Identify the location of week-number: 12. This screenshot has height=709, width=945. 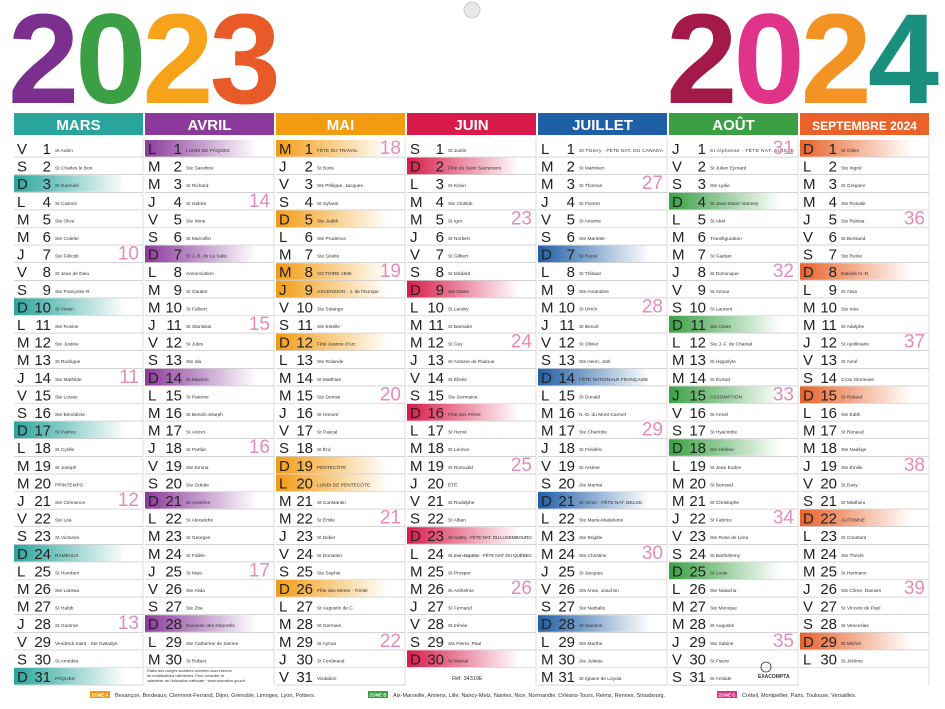
(128, 500).